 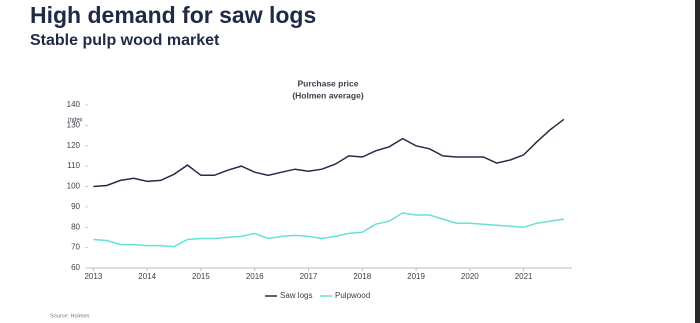 I want to click on y-tick-label: 80, so click(x=75, y=226).